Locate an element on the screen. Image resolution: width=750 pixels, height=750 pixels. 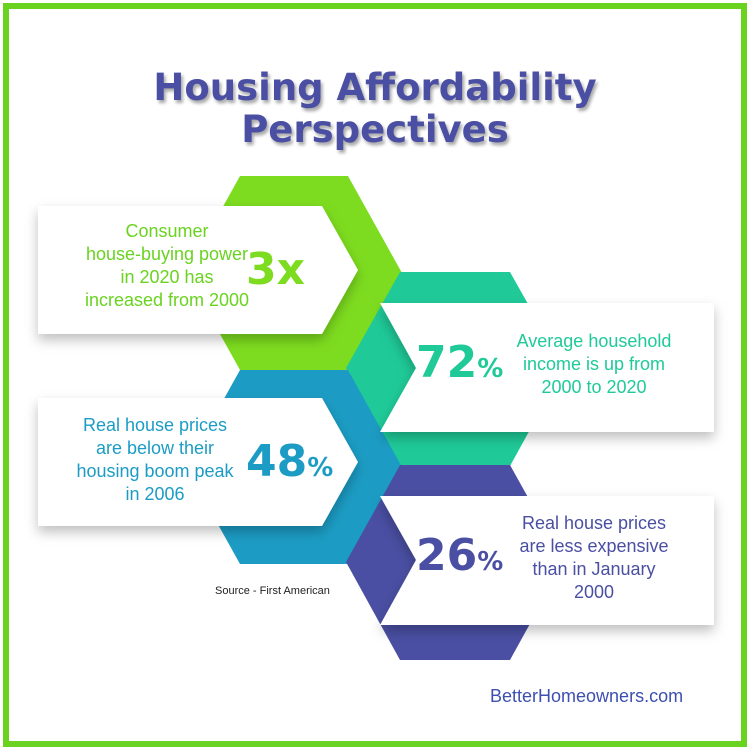
stat-text-line: Average household is located at coordinates (594, 341).